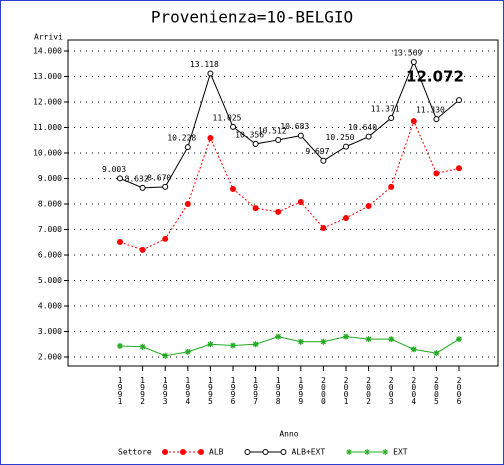 Image resolution: width=504 pixels, height=465 pixels. I want to click on y-tick-label: 13.000, so click(47, 76).